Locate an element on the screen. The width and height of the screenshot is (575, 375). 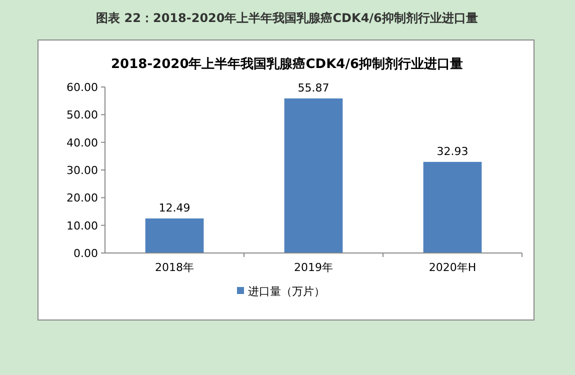
y-tick-label: 0.00 is located at coordinates (86, 253).